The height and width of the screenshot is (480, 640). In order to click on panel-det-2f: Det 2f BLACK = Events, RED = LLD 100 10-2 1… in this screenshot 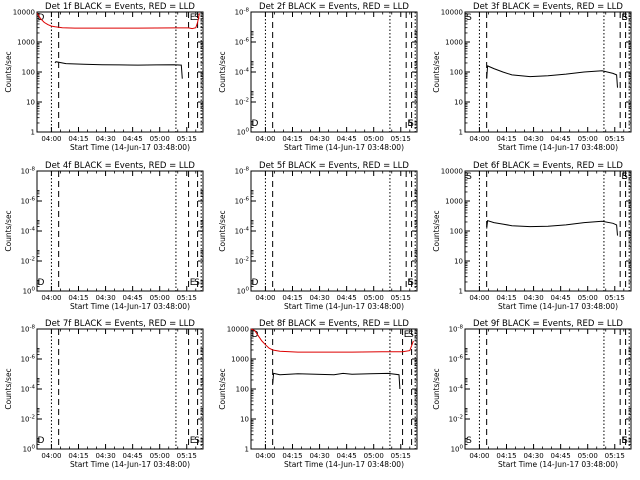, I will do `click(318, 77)`.